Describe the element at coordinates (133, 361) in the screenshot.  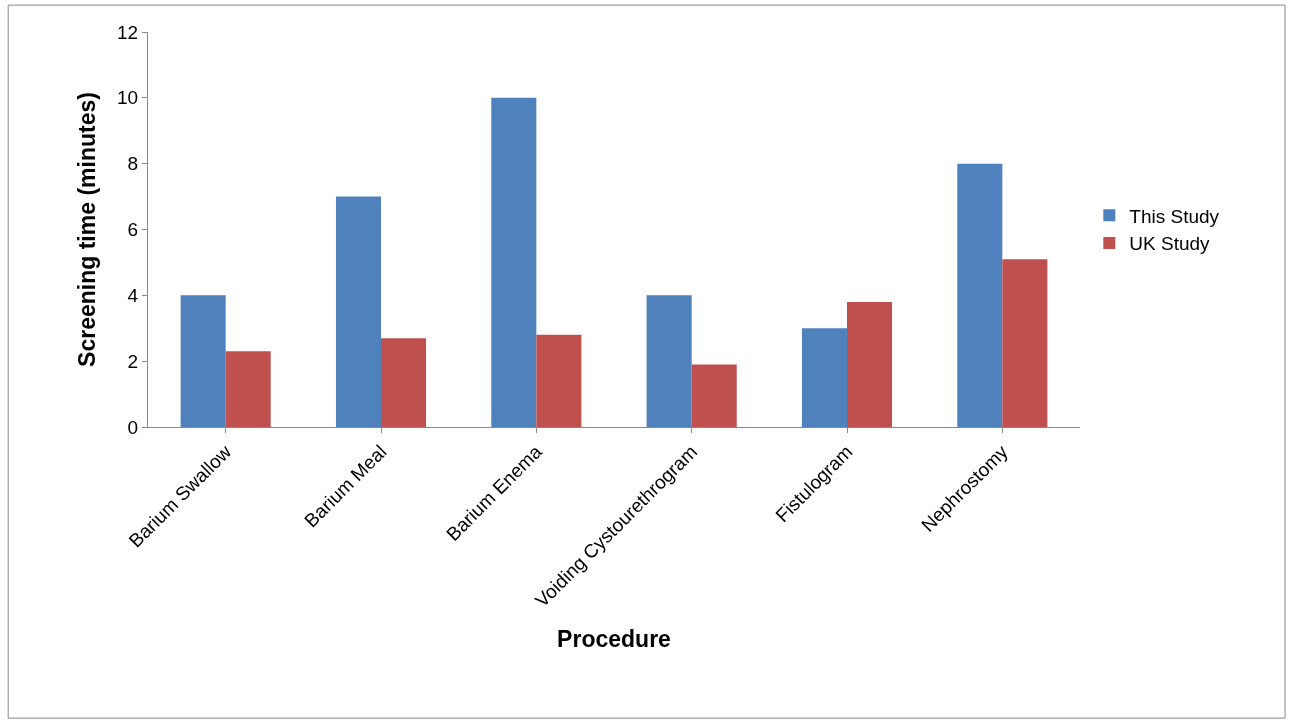
I see `y-tick-label: 2` at that location.